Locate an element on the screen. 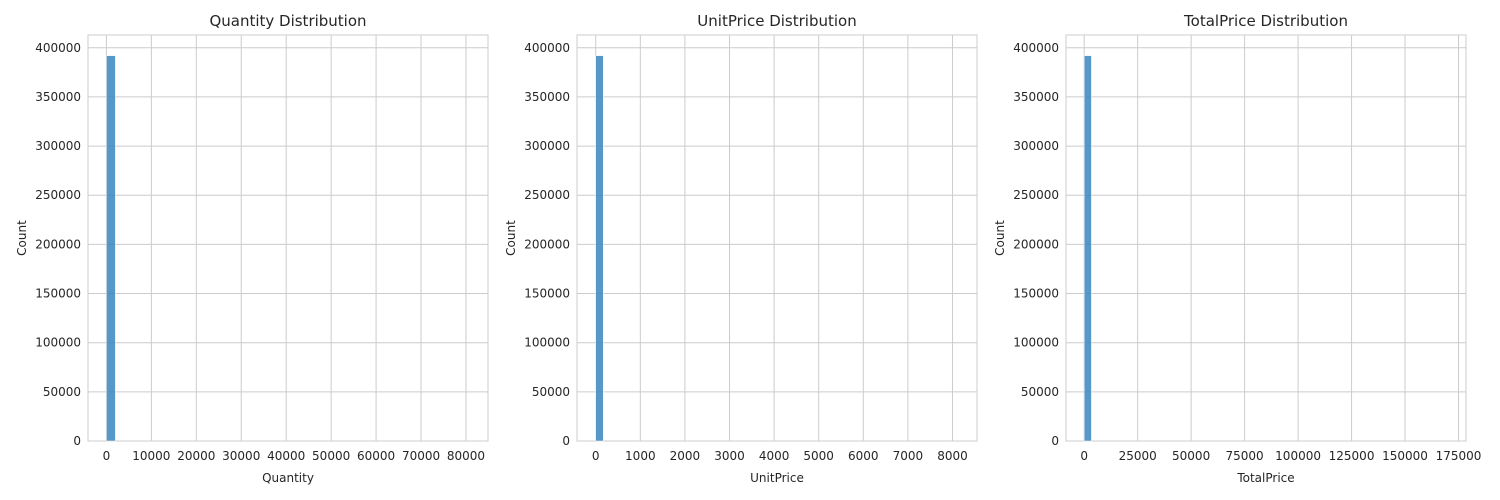 The width and height of the screenshot is (1500, 500). x-axis-label: Quantity is located at coordinates (288, 478).